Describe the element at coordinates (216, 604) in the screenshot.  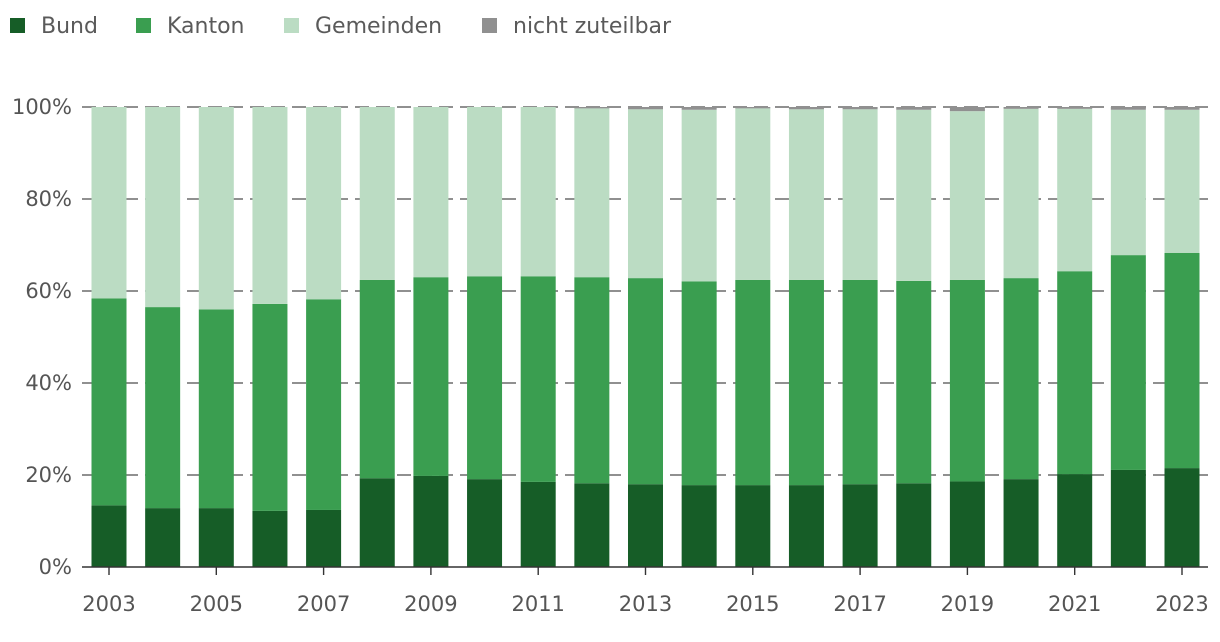
I see `x-tick-label-2005: 2005` at that location.